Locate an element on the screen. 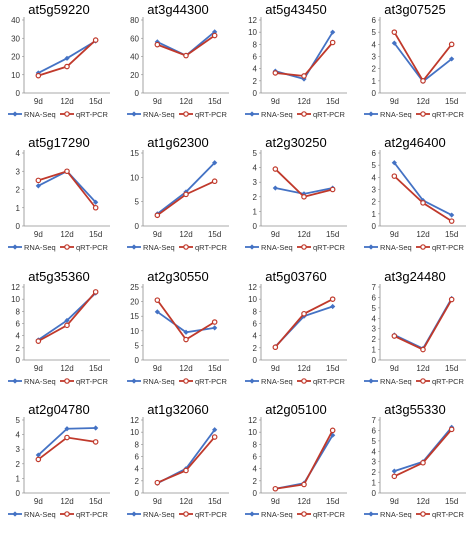  chart-panel: 0 1 2 3 4 5 6 9d 12d 15d RNA-Seq qRT-PCR at2g46400 is located at coordinates (415, 199).